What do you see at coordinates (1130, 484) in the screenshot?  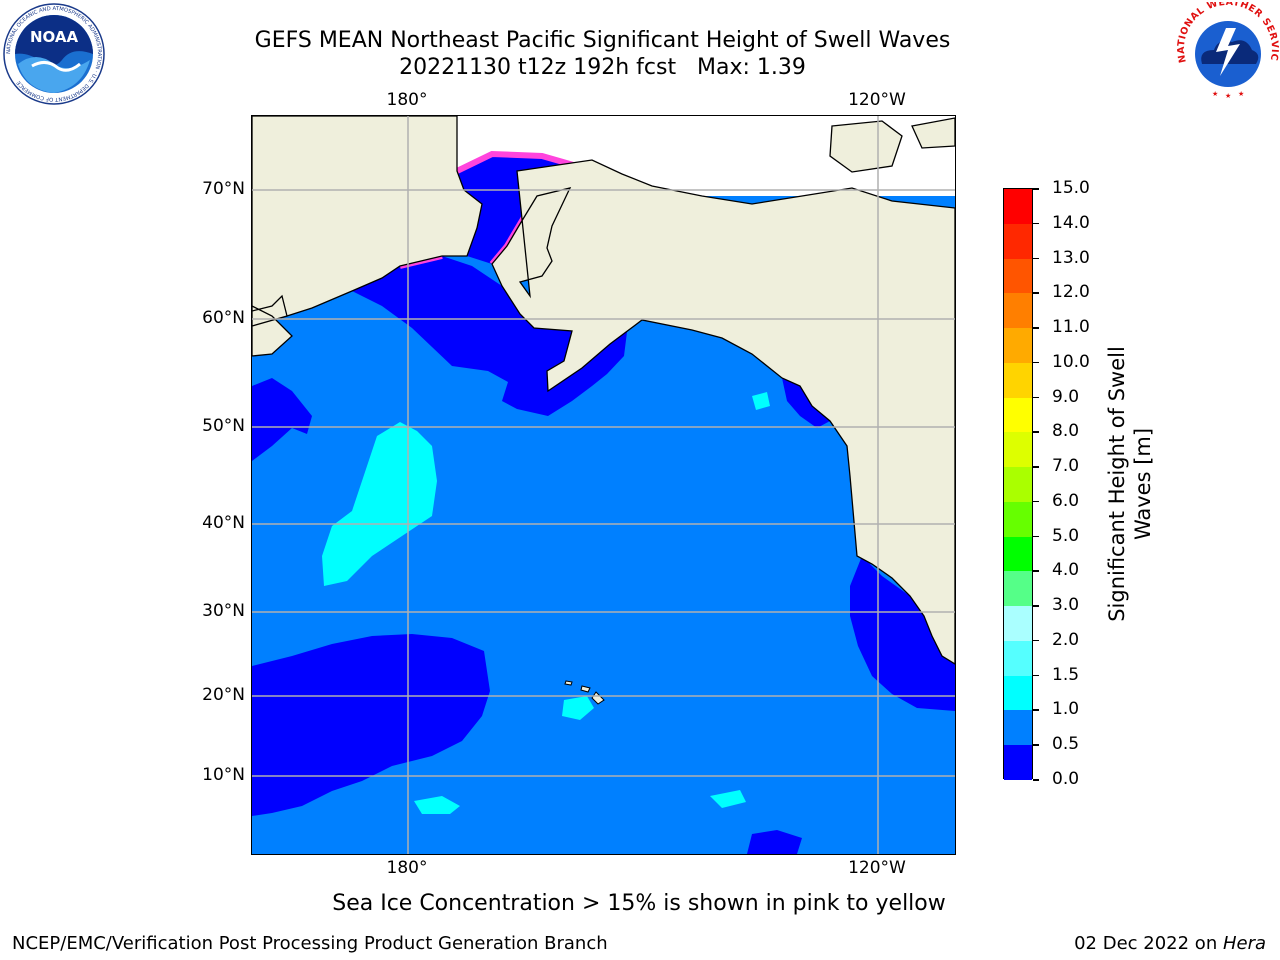 I see `colorbar-title: Significant Height of Swell Waves [m]` at bounding box center [1130, 484].